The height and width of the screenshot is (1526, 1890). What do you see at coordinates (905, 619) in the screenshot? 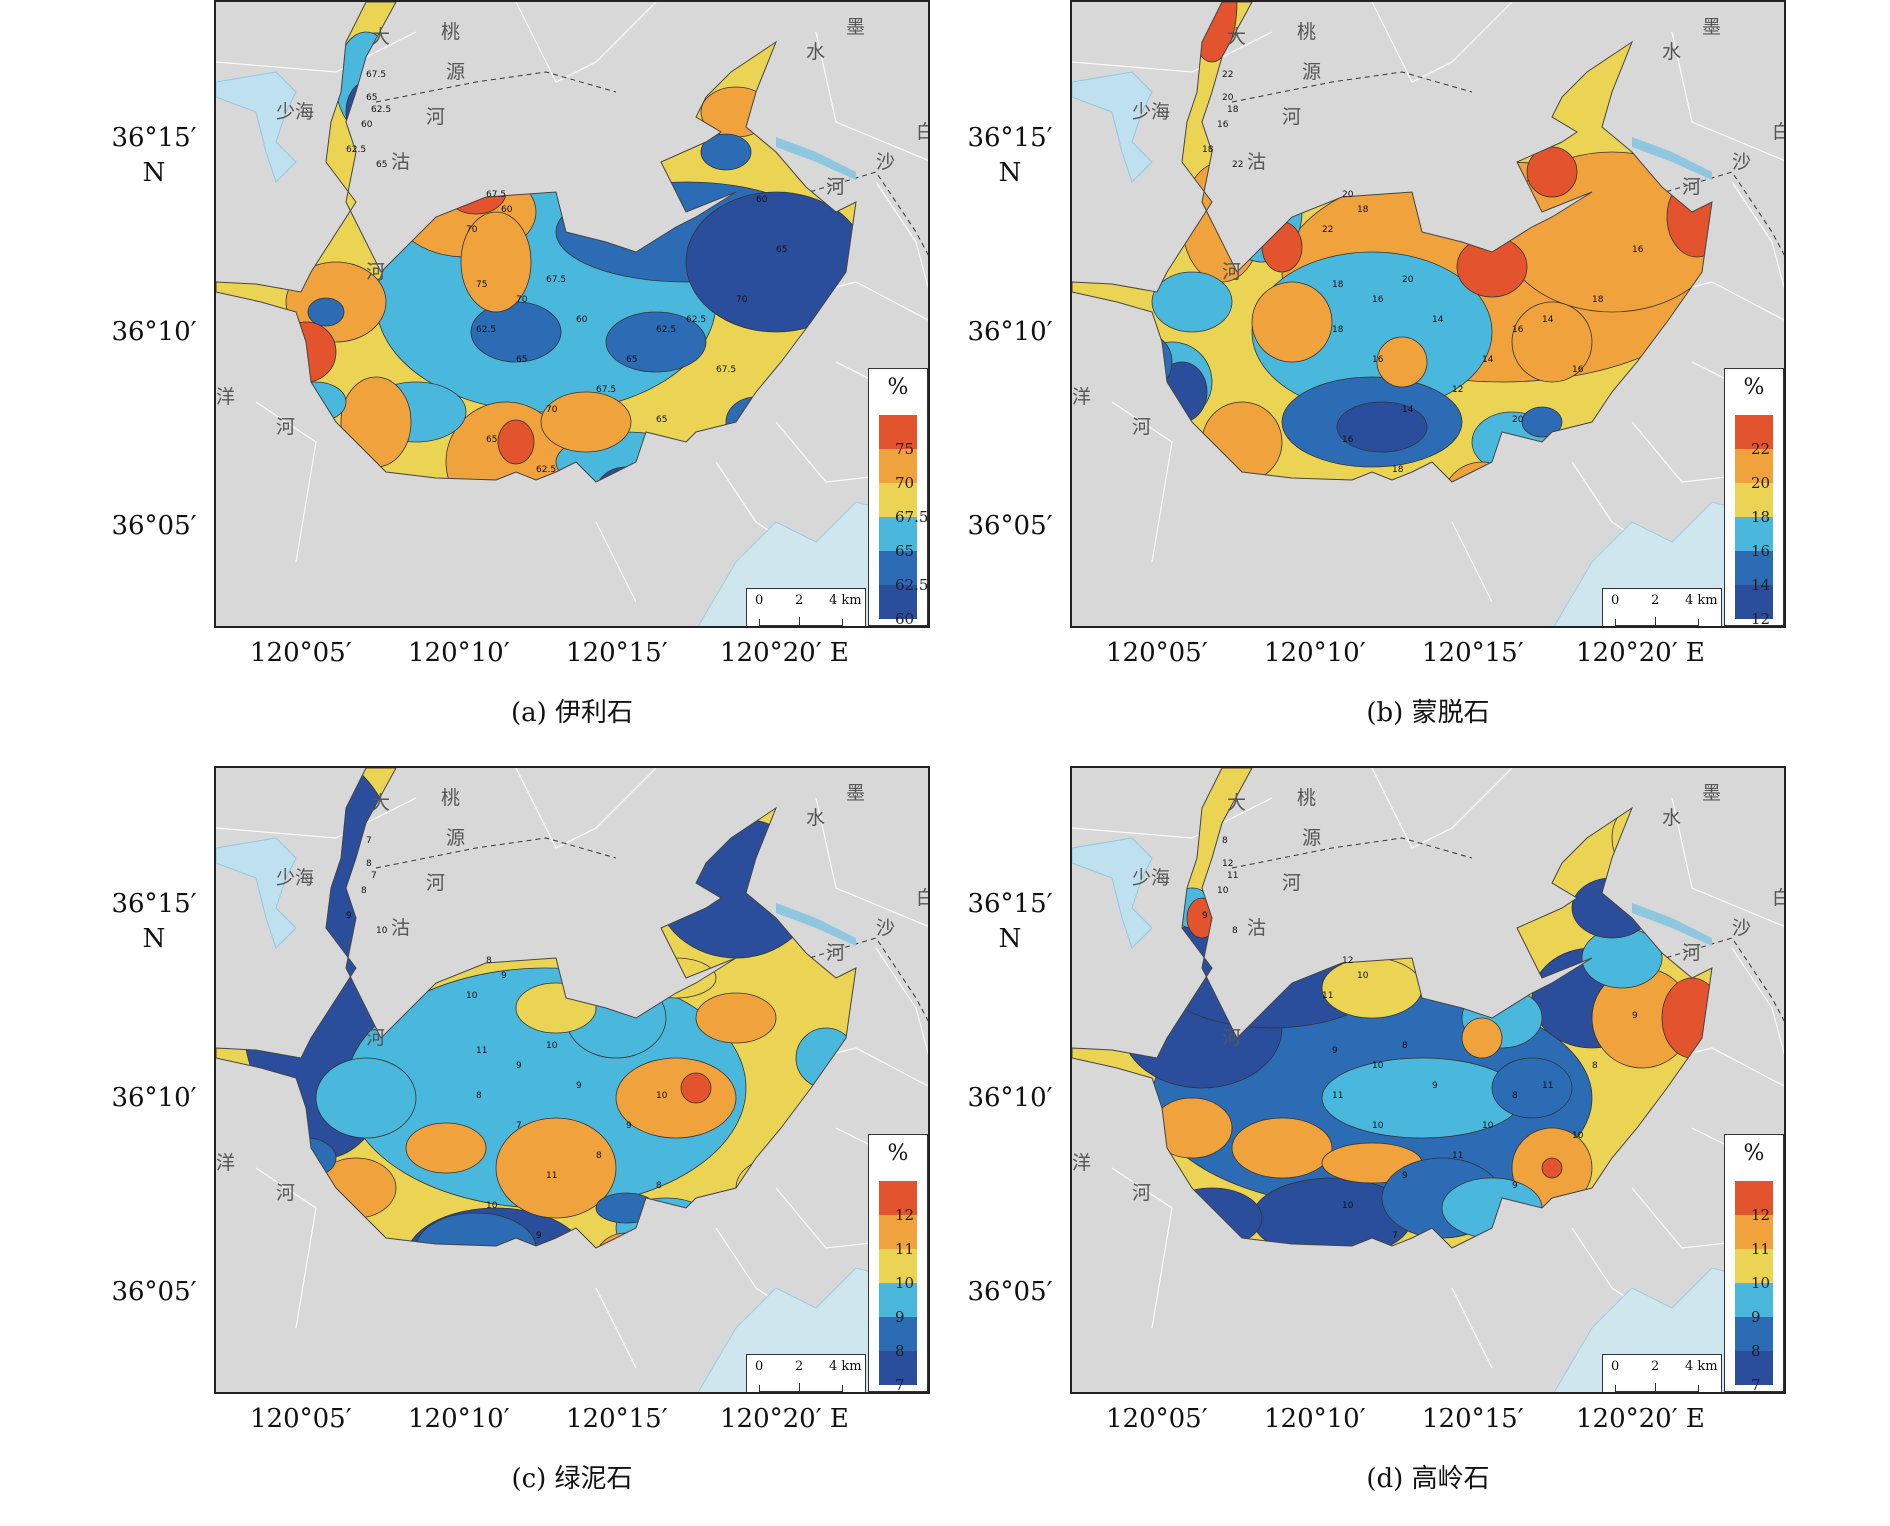
I see `legend-tick-label: 60` at bounding box center [905, 619].